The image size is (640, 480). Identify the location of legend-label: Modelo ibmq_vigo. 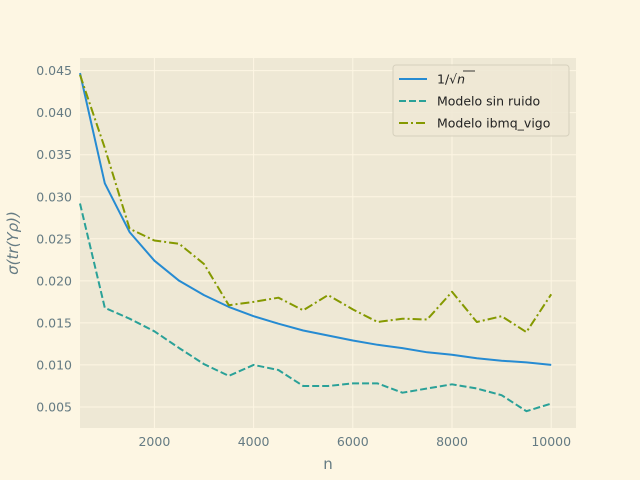
(493, 123).